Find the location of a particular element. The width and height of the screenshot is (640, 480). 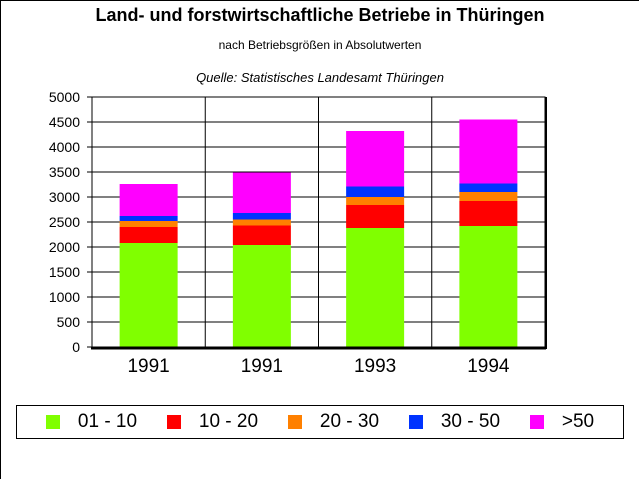

legend-label: 30 - 50 is located at coordinates (470, 421).